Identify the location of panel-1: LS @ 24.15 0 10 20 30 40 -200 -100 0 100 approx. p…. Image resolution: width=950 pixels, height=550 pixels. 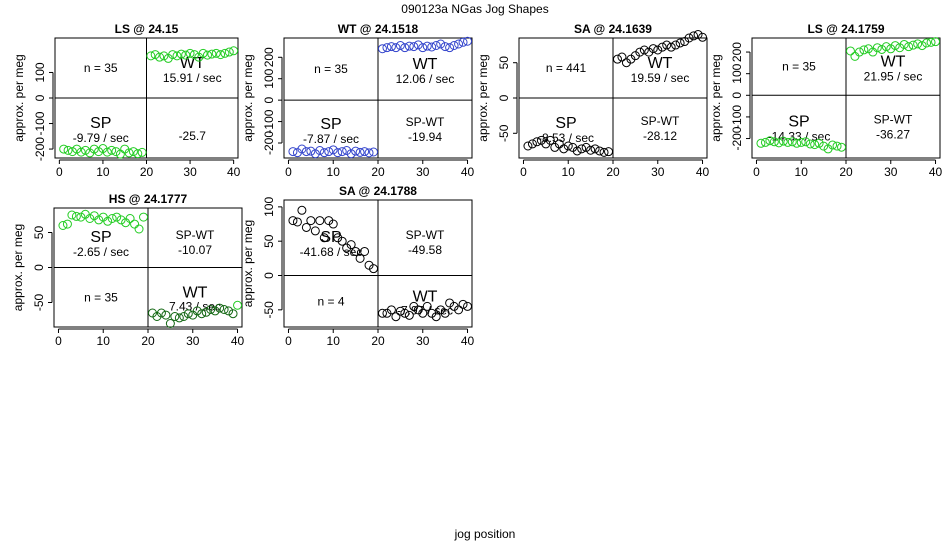
(126, 100).